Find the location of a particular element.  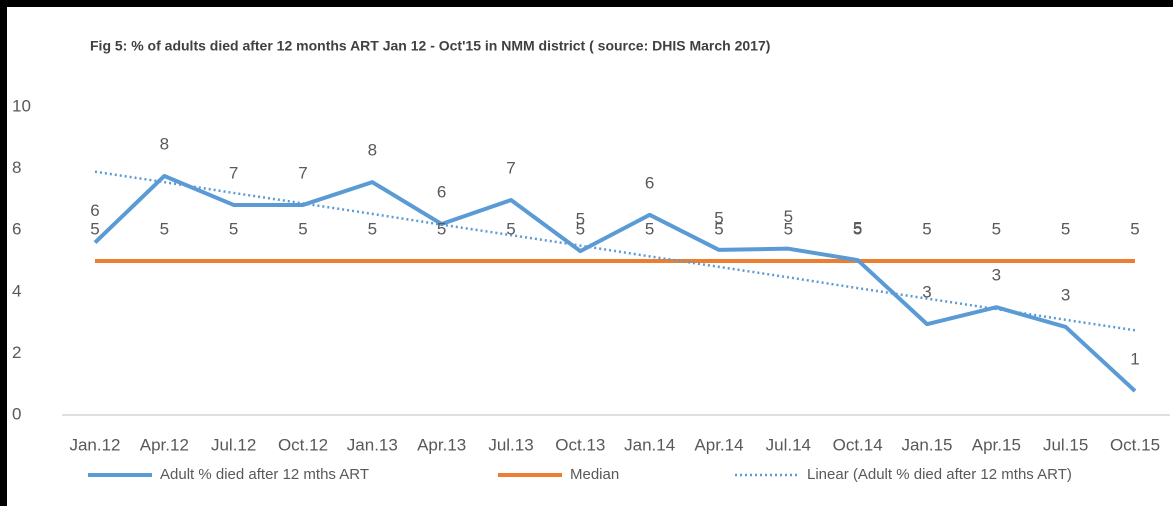

y-tick-label: 2 is located at coordinates (16, 352).